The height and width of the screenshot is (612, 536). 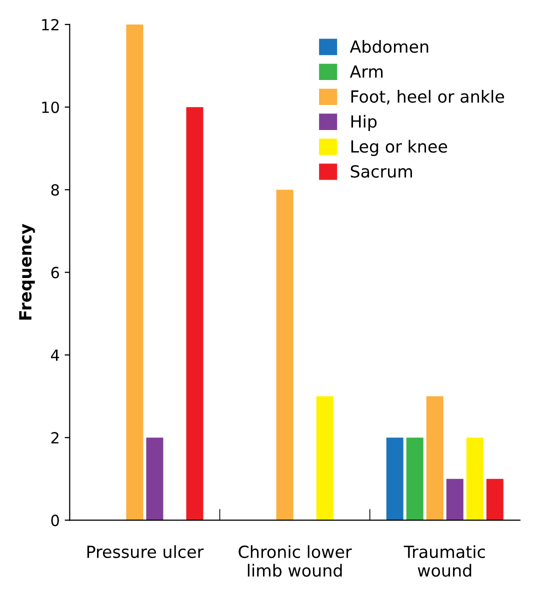 What do you see at coordinates (55, 272) in the screenshot?
I see `y-tick-label: 6` at bounding box center [55, 272].